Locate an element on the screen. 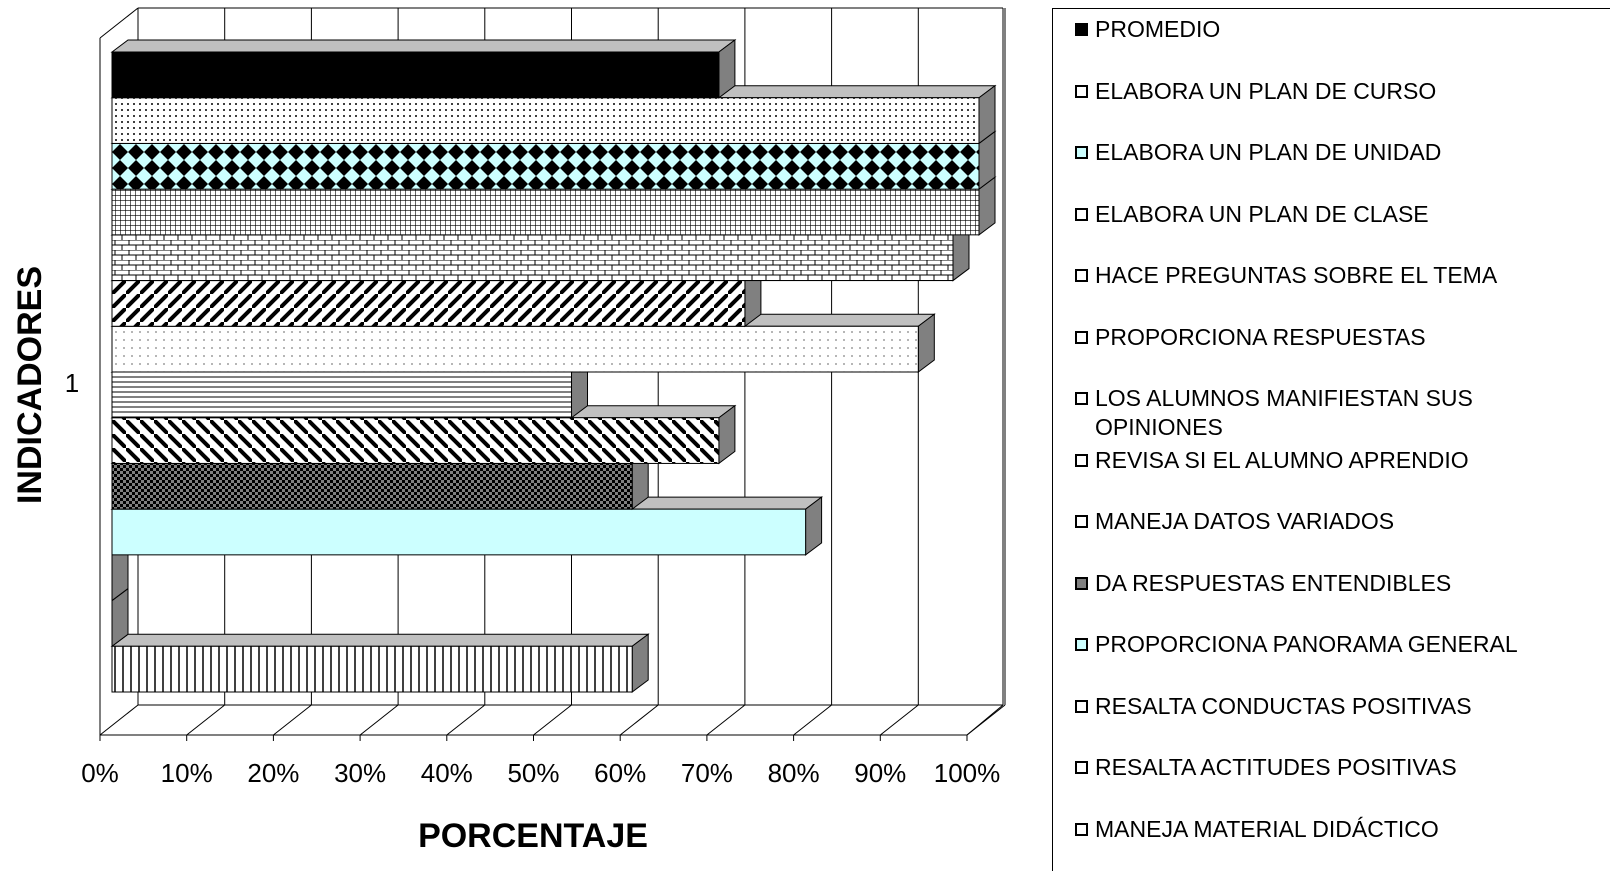 The image size is (1610, 894). category-label: 1 is located at coordinates (72, 383).